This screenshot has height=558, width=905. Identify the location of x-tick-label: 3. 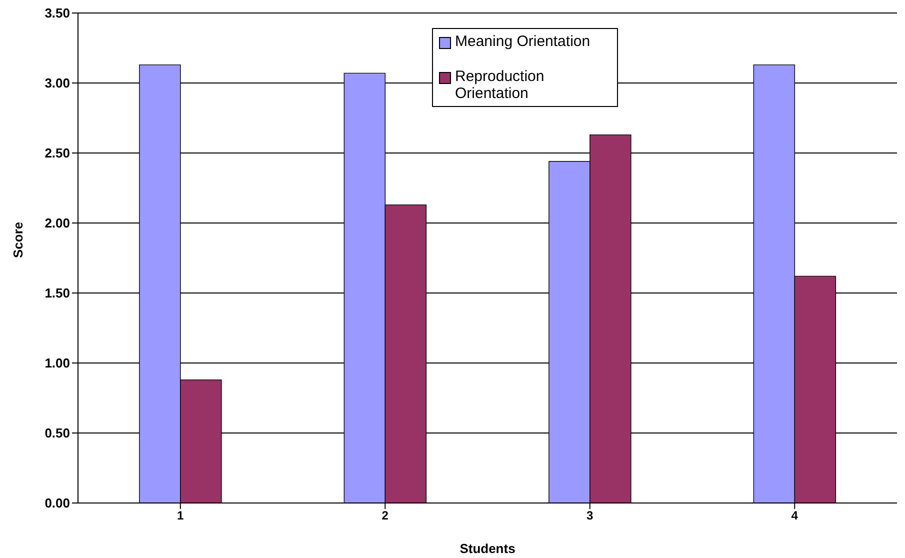
(590, 515).